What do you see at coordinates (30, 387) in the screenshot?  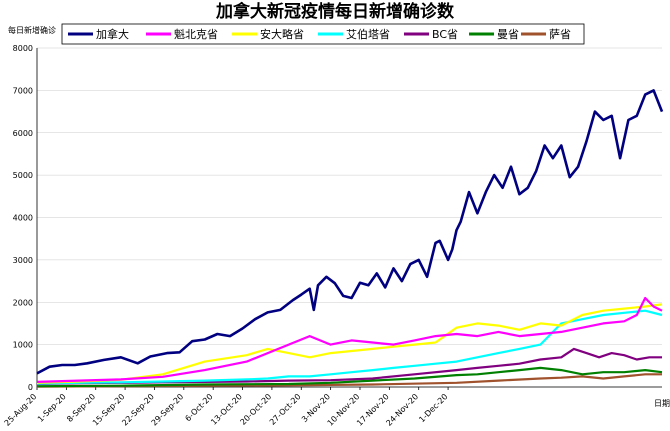 I see `y-tick-label-0: 0` at bounding box center [30, 387].